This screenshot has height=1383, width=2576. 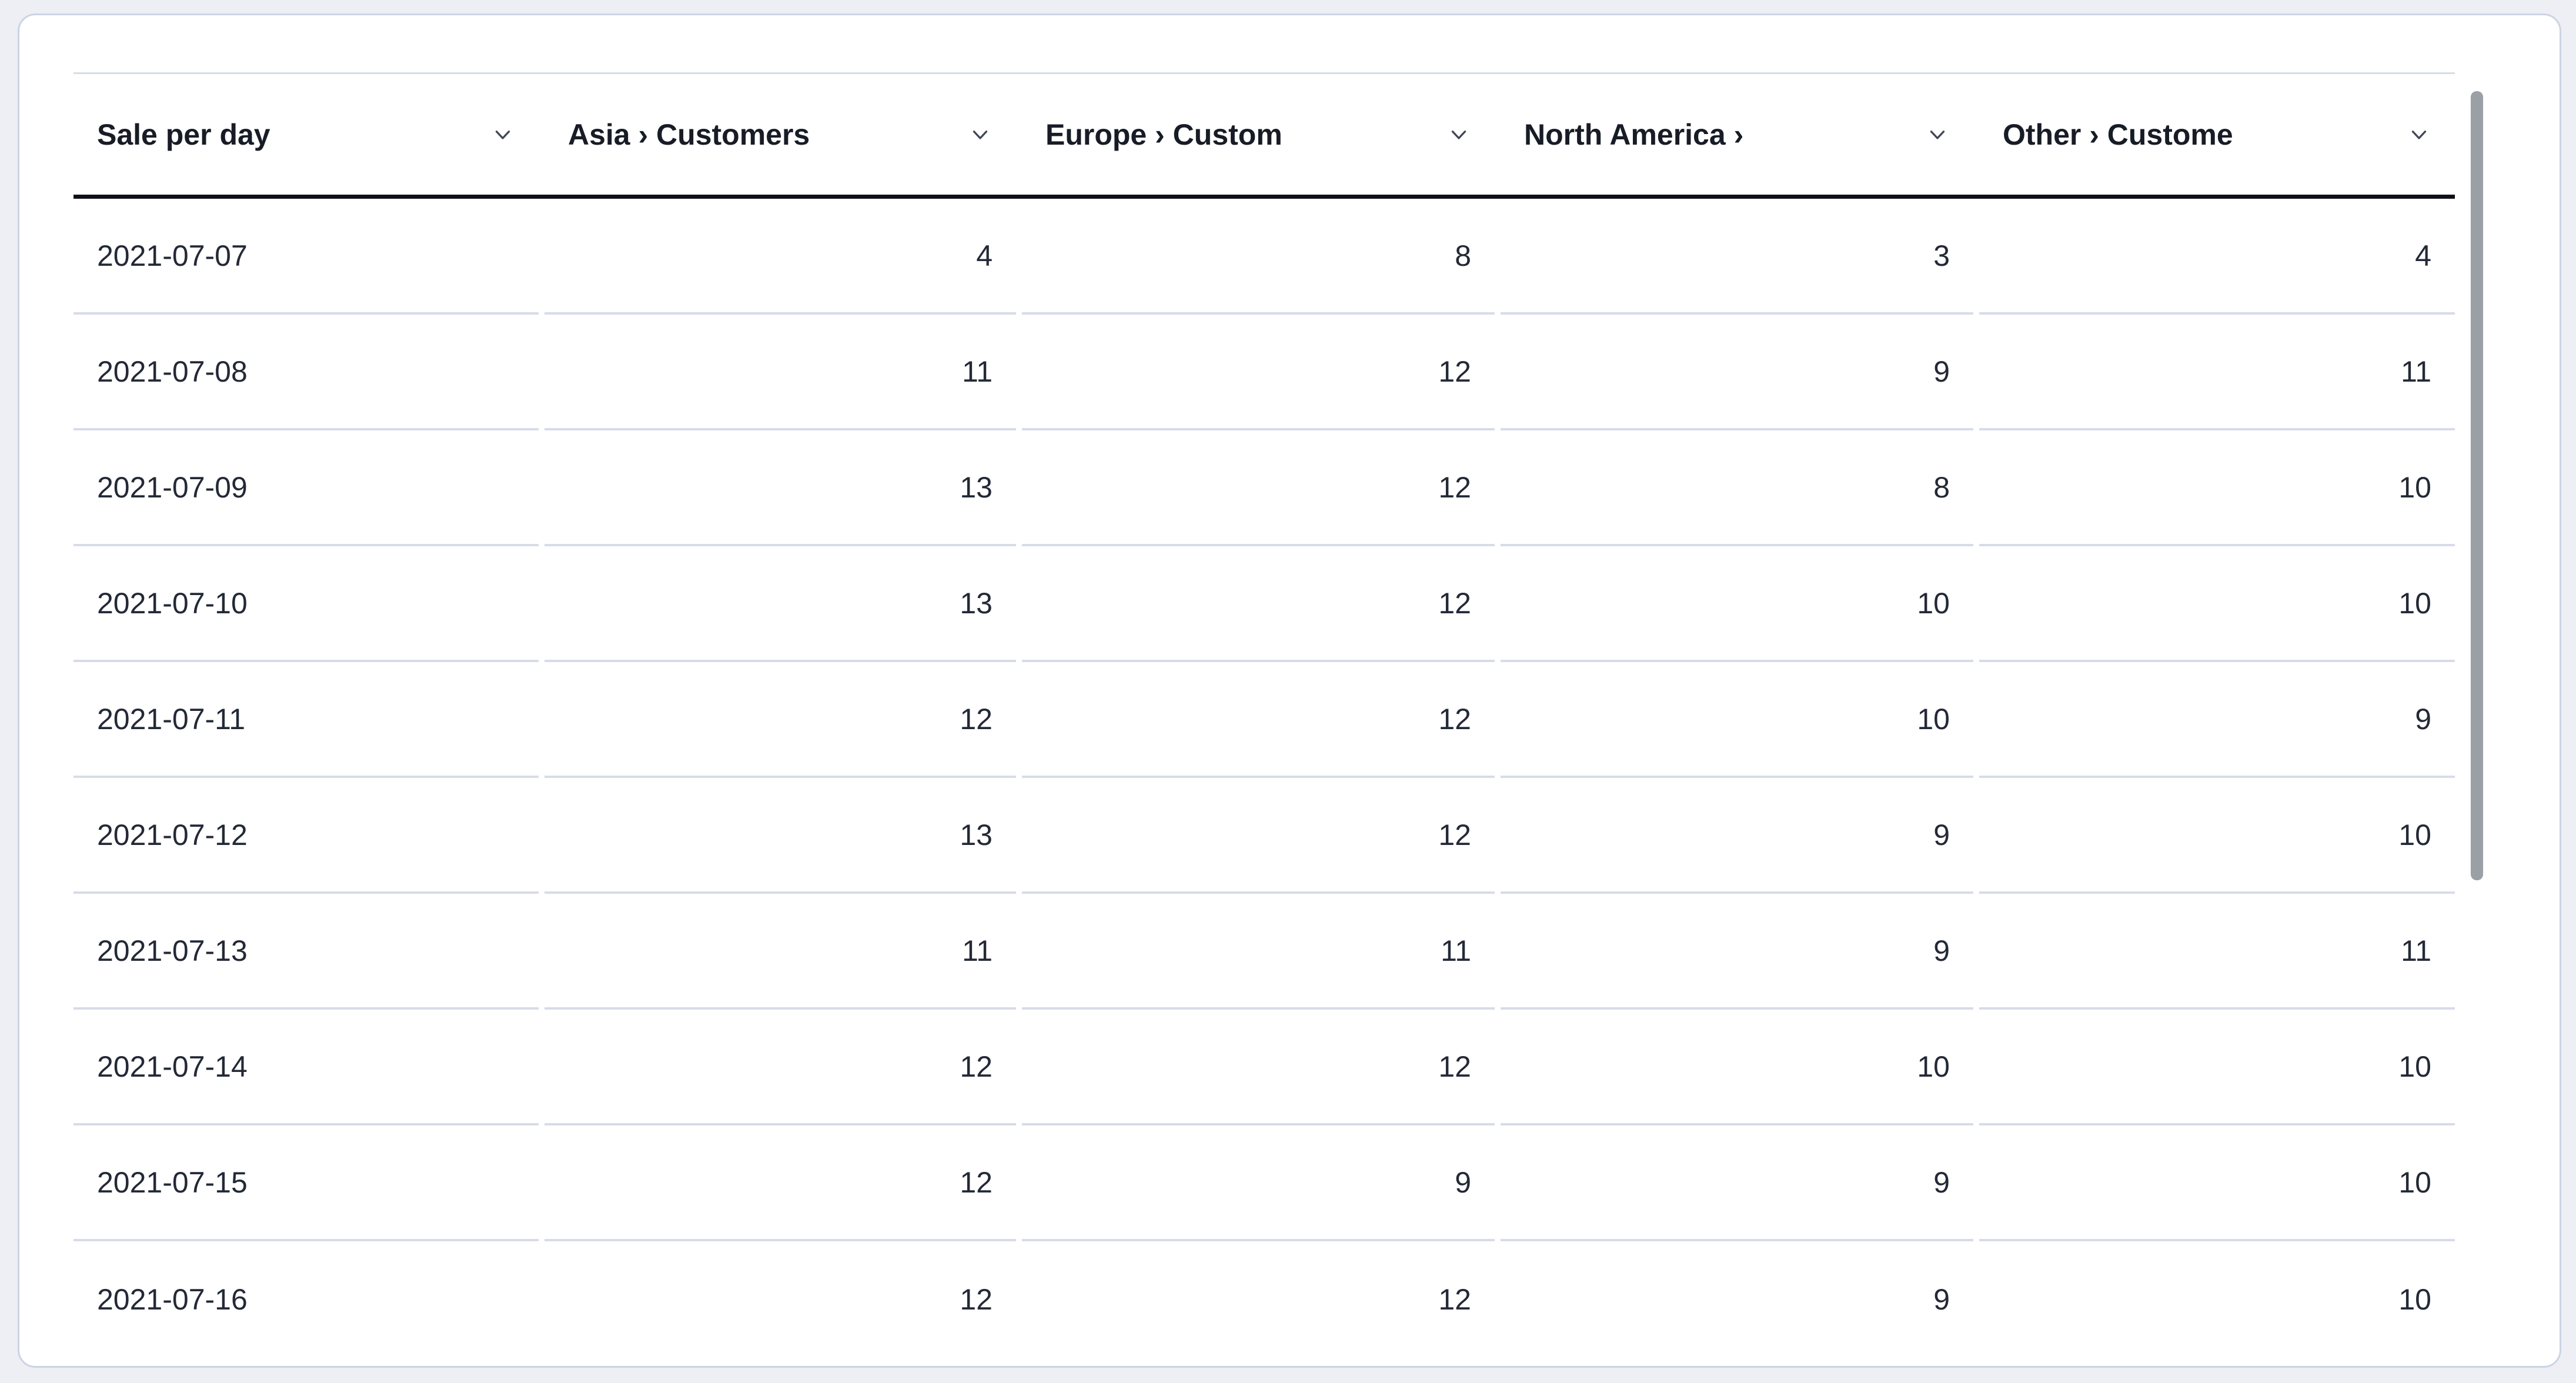 I want to click on column-header-label: Europe › Custom, so click(x=1163, y=134).